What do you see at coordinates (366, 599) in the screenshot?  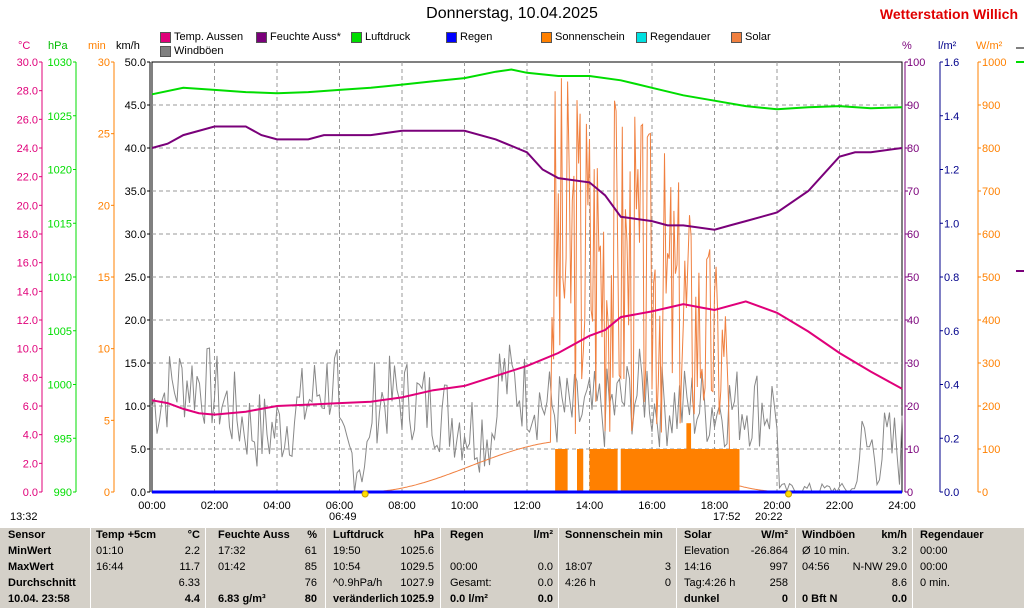 I see `table-cell: veränderlich` at bounding box center [366, 599].